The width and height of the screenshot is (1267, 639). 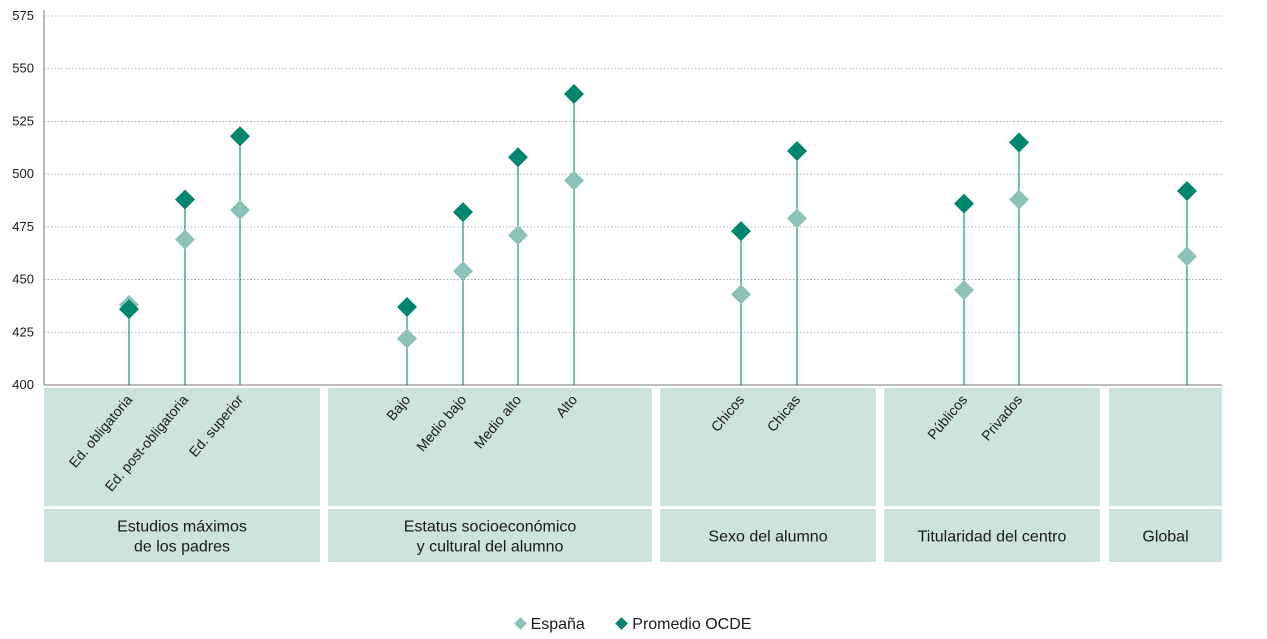 What do you see at coordinates (23, 120) in the screenshot?
I see `y-tick-label: 525` at bounding box center [23, 120].